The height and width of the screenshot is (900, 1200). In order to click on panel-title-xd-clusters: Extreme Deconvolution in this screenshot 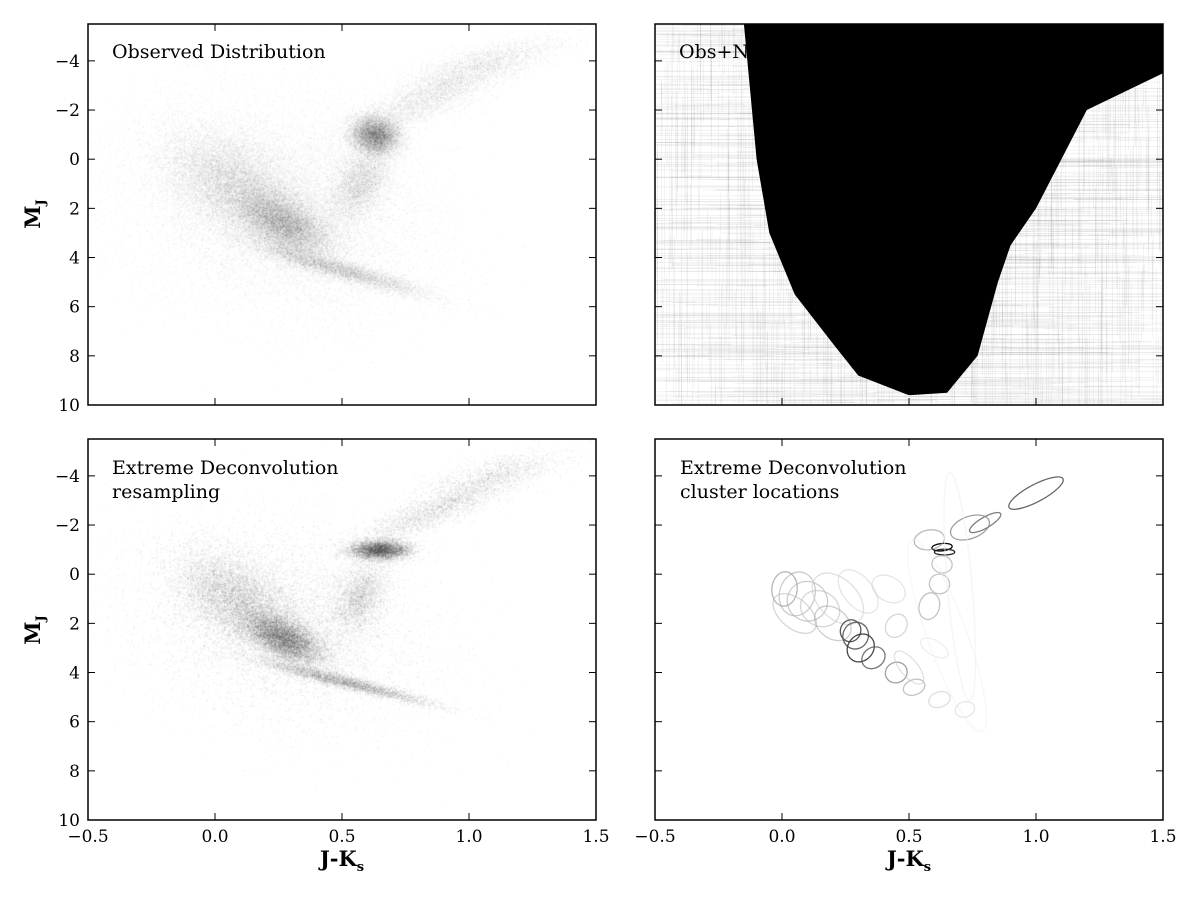, I will do `click(793, 468)`.